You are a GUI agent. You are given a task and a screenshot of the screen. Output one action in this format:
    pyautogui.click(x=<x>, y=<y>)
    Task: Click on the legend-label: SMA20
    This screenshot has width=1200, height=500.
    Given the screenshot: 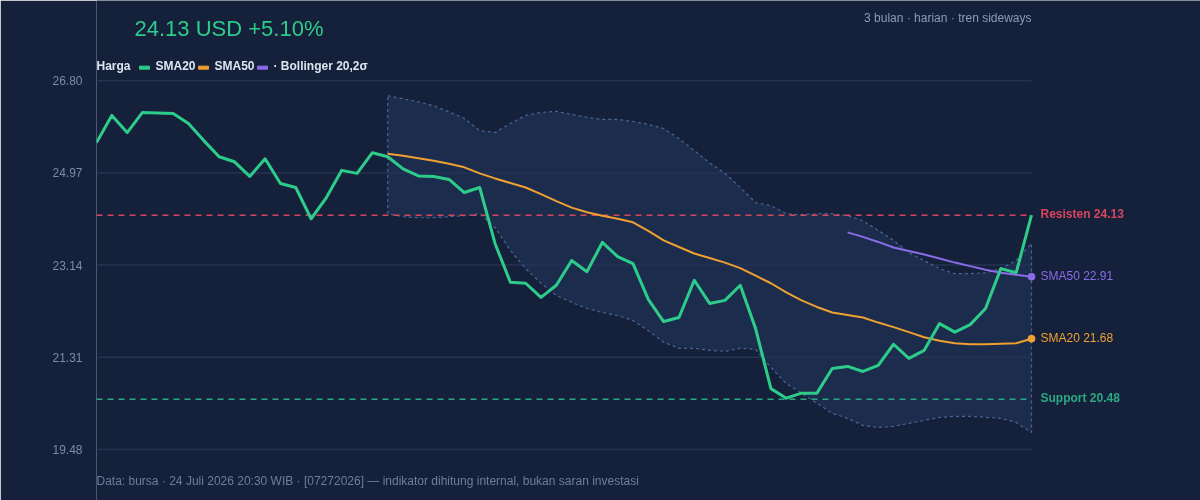 What is the action you would take?
    pyautogui.click(x=175, y=65)
    